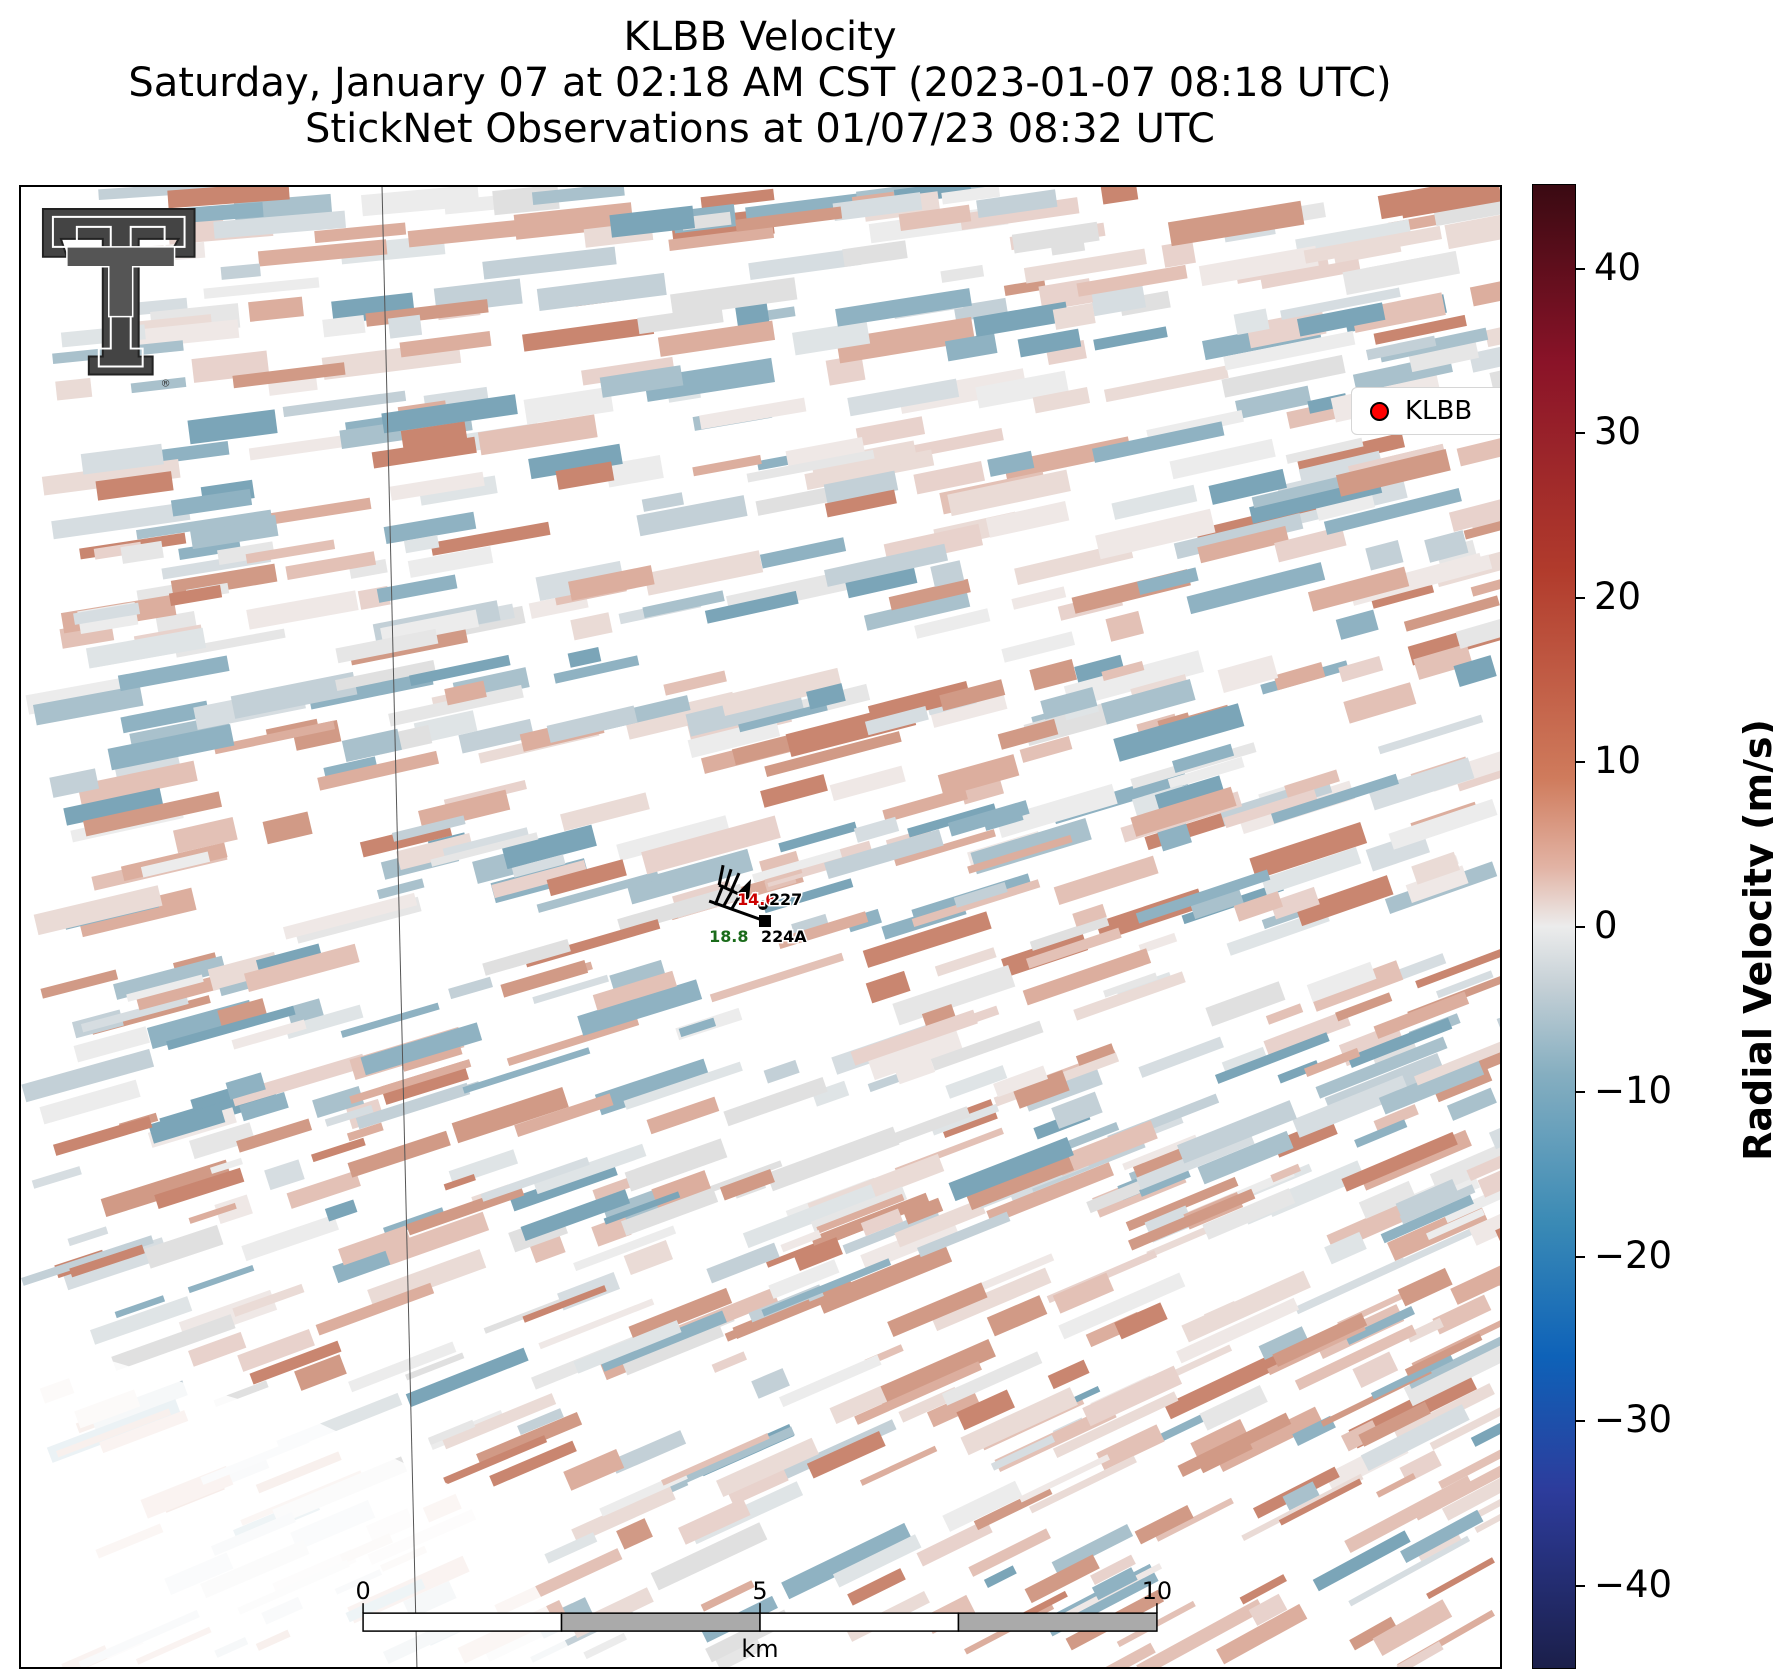 This screenshot has height=1680, width=1773. Describe the element at coordinates (739, 905) in the screenshot. I see `sticknet-station-224A` at that location.